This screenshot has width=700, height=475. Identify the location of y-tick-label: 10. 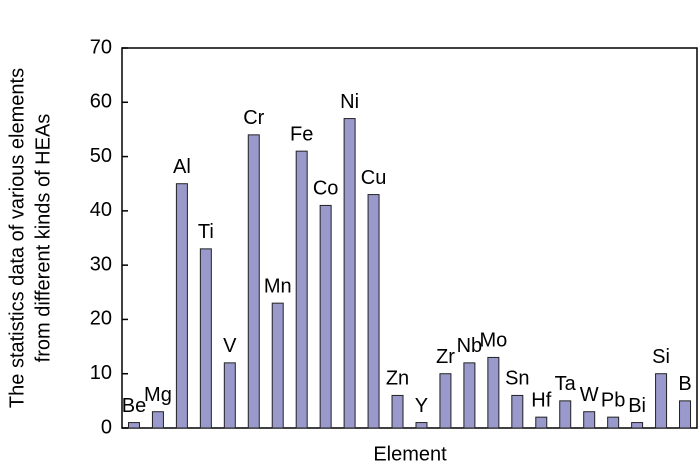
(101, 373).